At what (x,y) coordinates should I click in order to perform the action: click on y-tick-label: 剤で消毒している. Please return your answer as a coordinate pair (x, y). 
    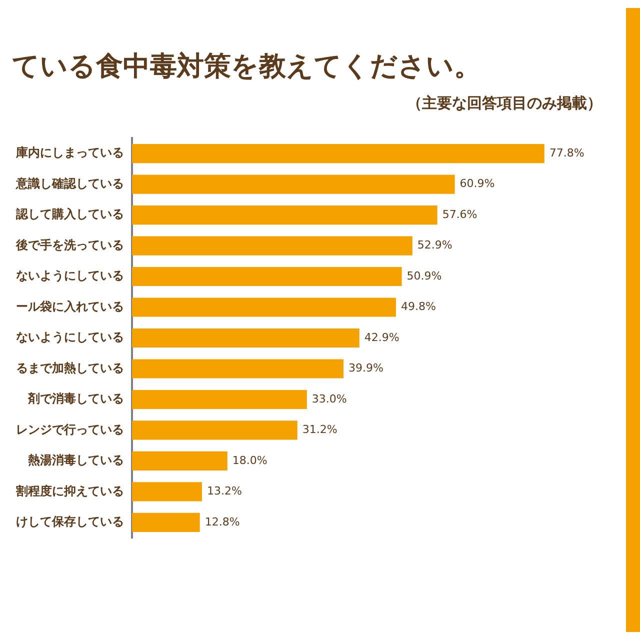
    Looking at the image, I should click on (75, 399).